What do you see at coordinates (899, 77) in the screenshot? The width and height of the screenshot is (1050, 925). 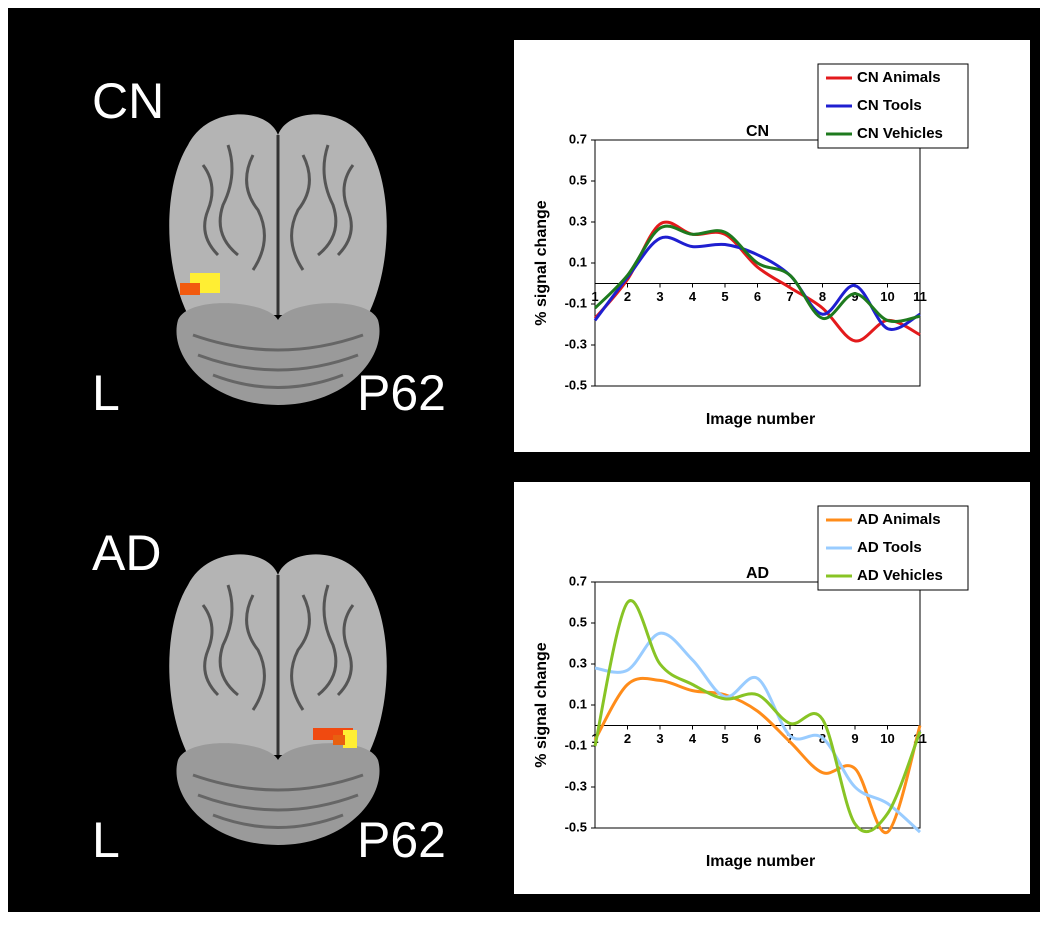 I see `legend-label: CN Animals` at bounding box center [899, 77].